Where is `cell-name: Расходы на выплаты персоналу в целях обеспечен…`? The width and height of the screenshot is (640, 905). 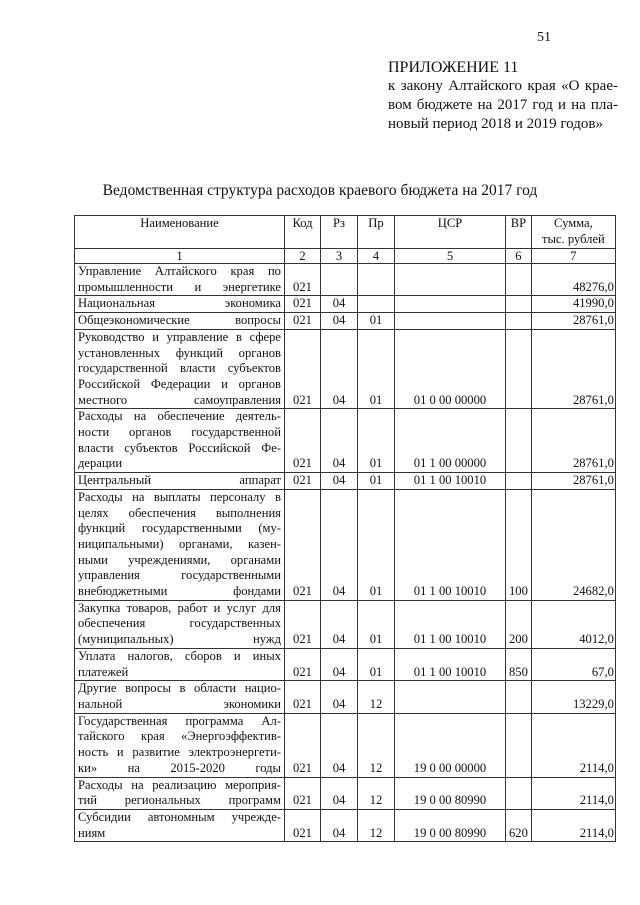 cell-name: Расходы на выплаты персоналу в целях обеспечен… is located at coordinates (179, 544).